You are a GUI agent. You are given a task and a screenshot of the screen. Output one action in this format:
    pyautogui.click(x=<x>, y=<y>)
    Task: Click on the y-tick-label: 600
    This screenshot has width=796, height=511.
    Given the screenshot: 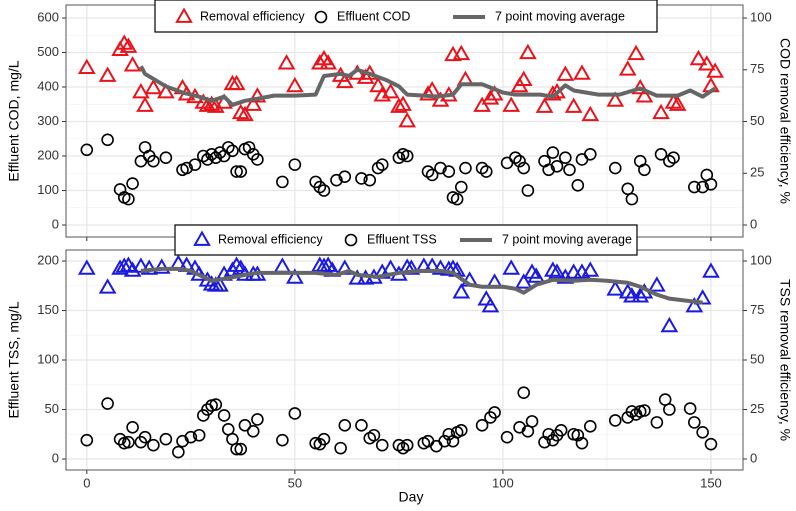 What is the action you would take?
    pyautogui.click(x=48, y=16)
    